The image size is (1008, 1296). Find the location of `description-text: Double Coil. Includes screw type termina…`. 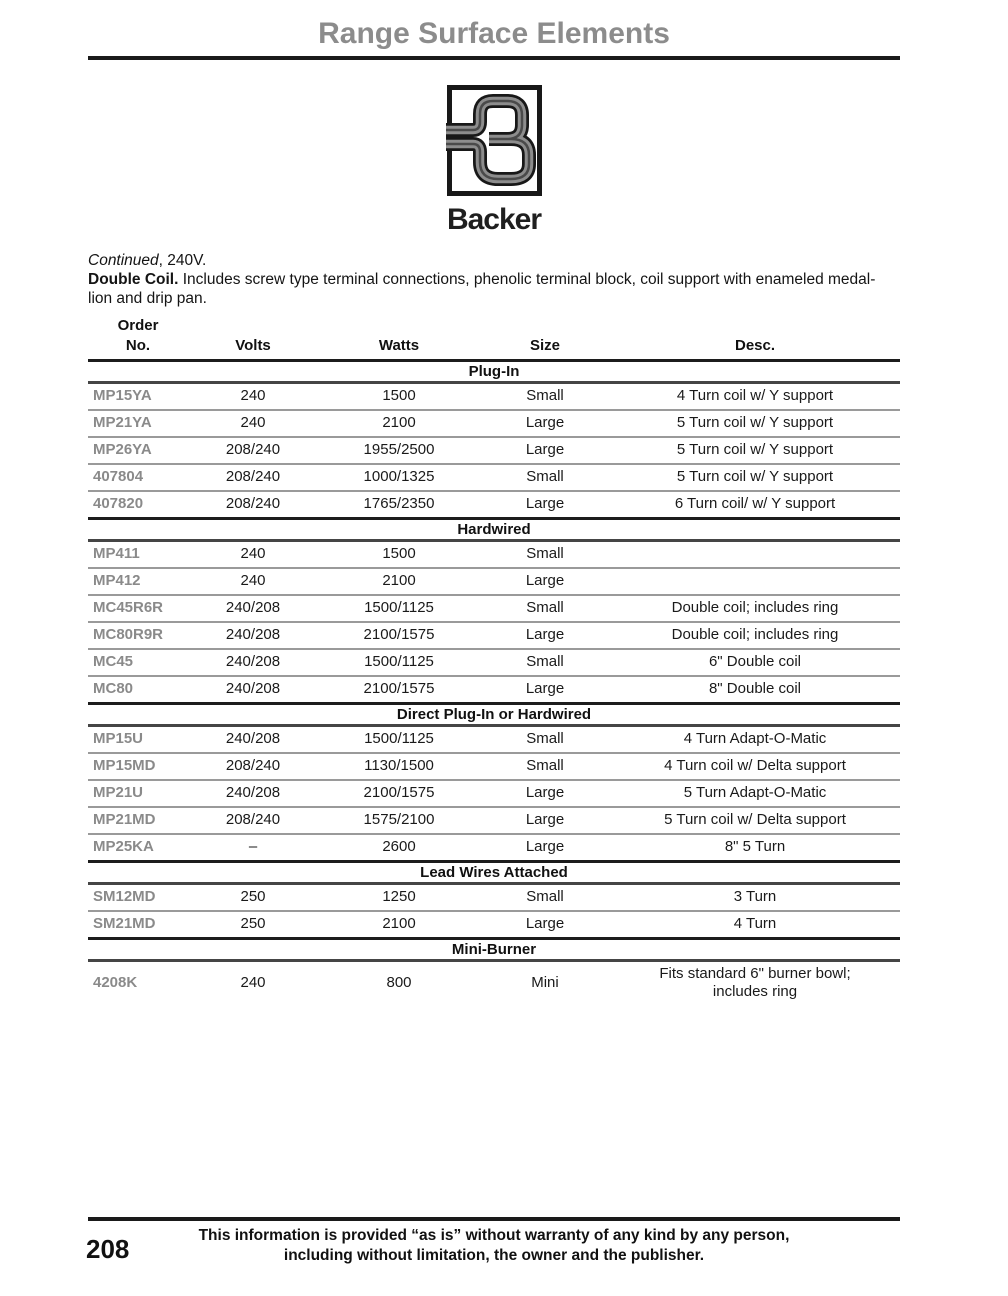

description-text: Double Coil. Includes screw type termina… is located at coordinates (494, 289).